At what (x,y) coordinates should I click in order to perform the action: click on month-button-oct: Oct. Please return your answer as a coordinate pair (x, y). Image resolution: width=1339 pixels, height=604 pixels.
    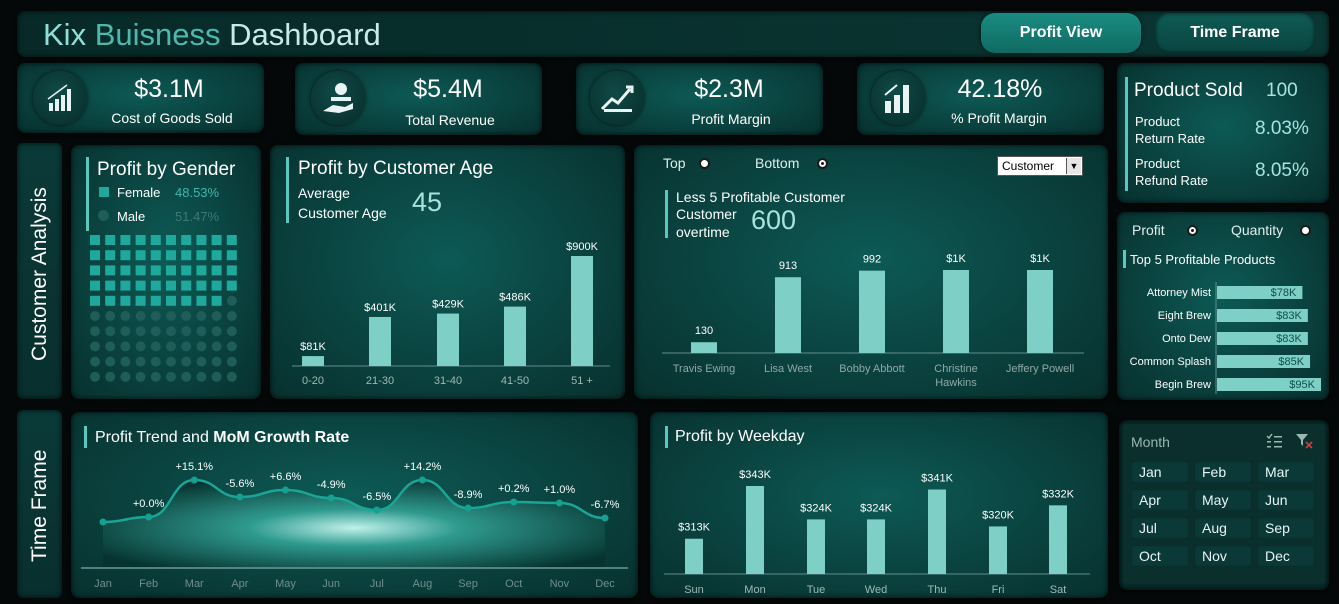
    Looking at the image, I should click on (1160, 556).